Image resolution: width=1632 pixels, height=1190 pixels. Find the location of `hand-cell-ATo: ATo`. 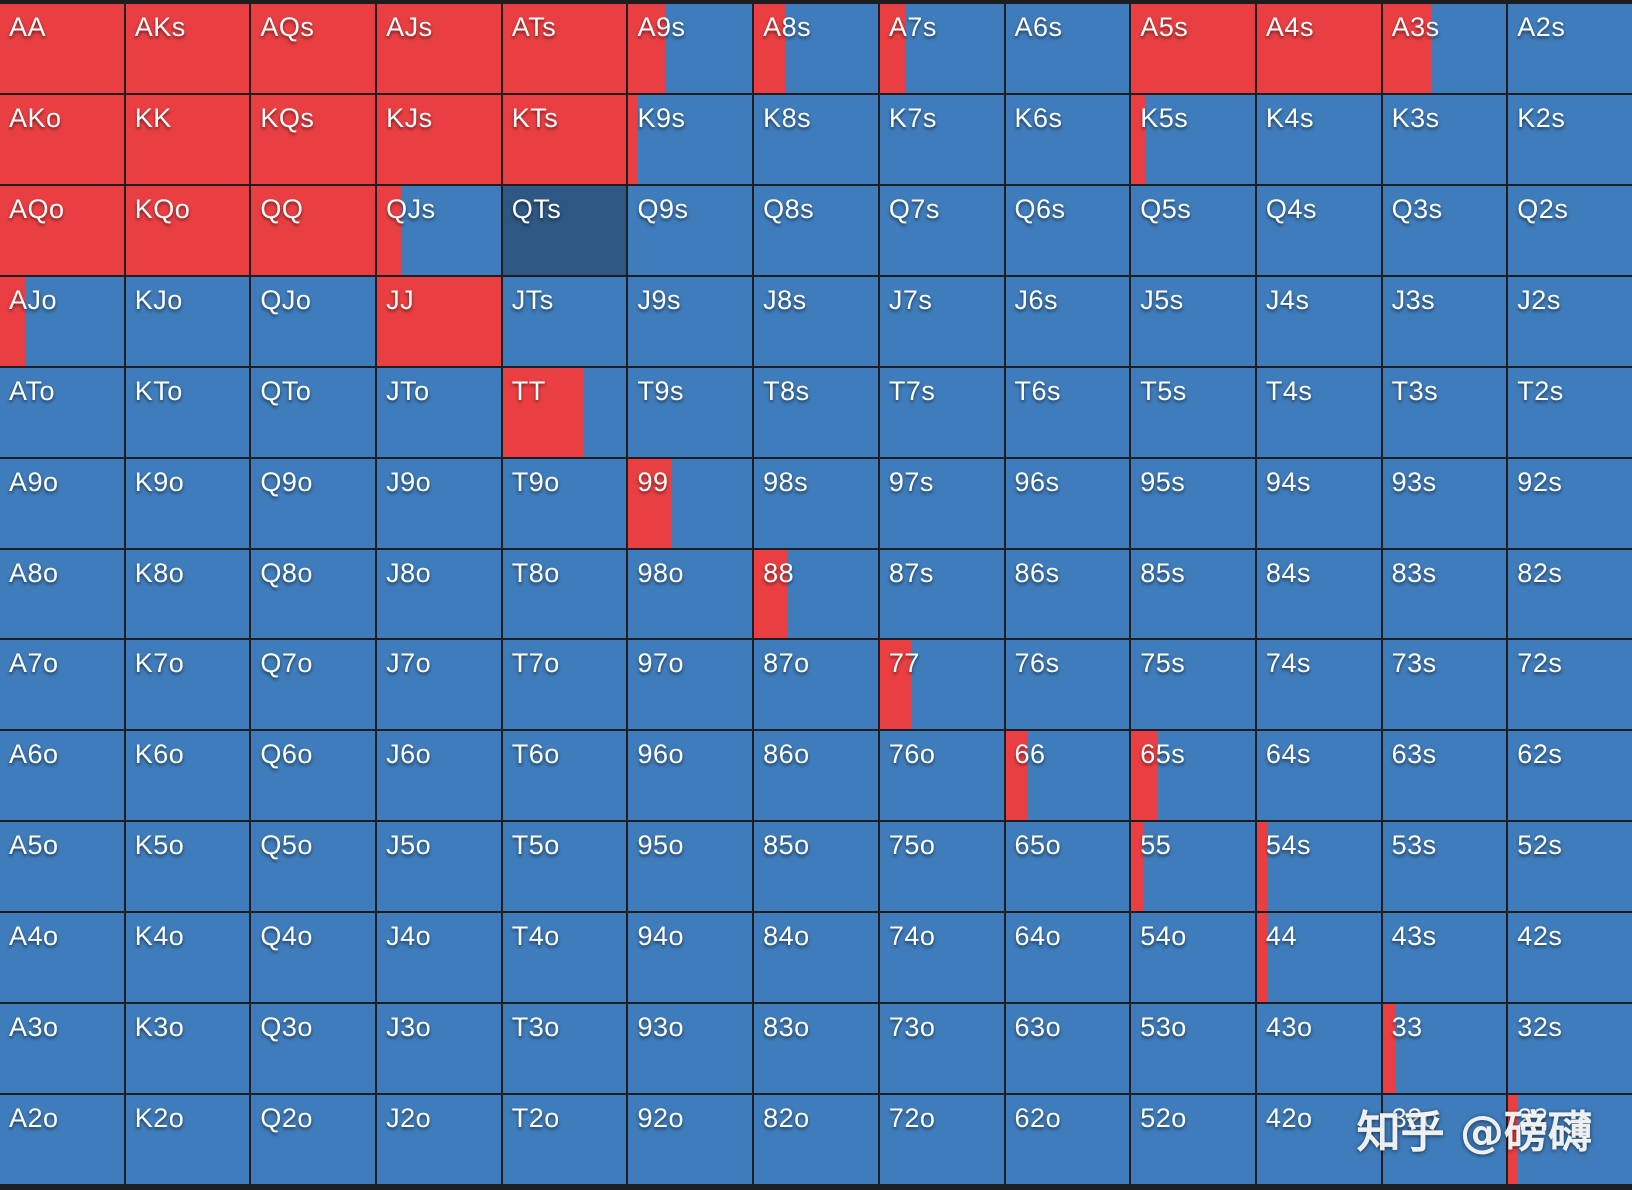

hand-cell-ATo: ATo is located at coordinates (62, 412).